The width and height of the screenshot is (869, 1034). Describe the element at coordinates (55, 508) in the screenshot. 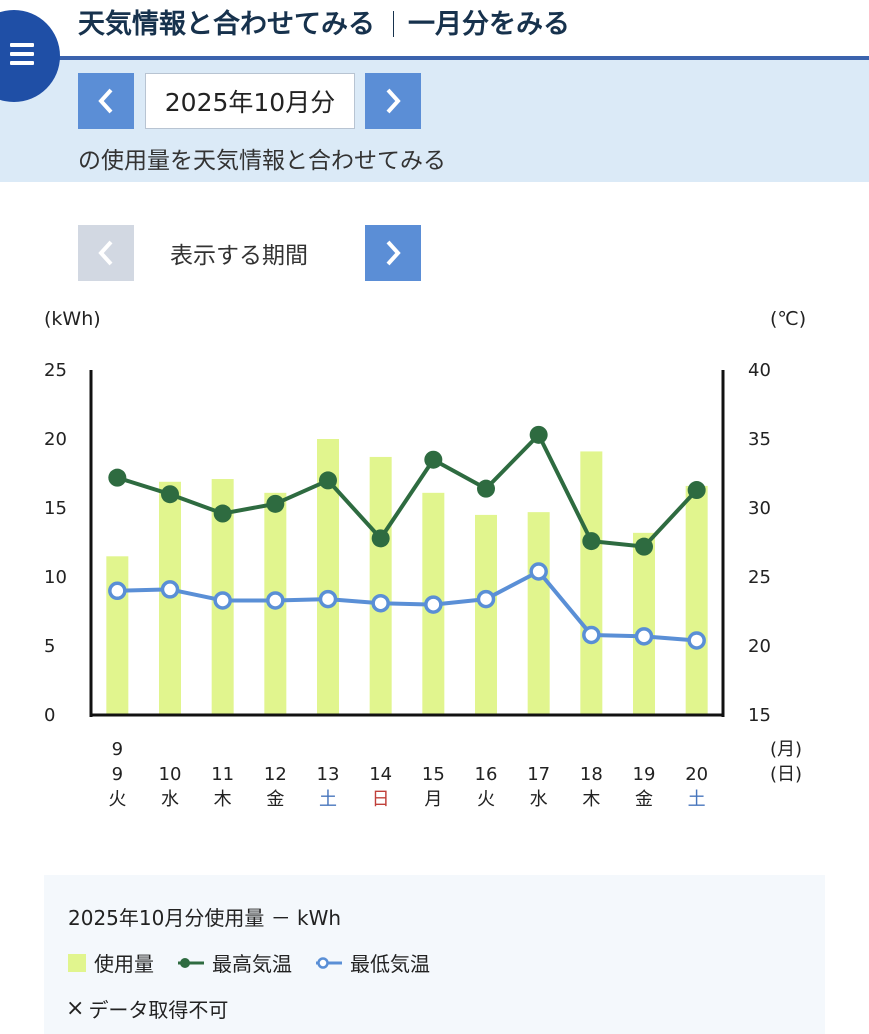

I see `left-tick-label: 15` at that location.